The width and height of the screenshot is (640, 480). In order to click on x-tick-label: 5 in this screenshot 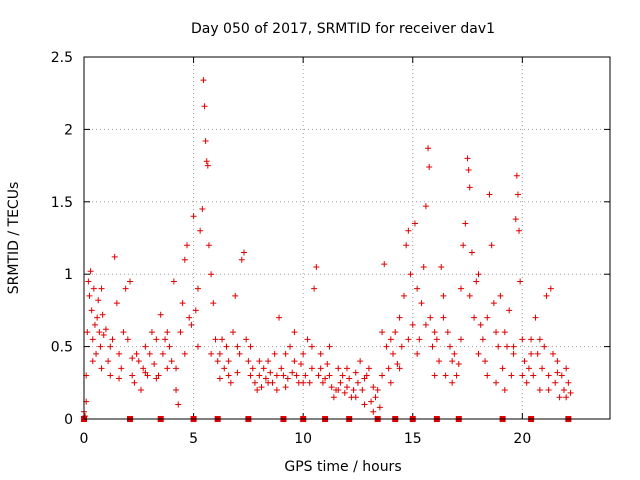, I will do `click(193, 439)`.